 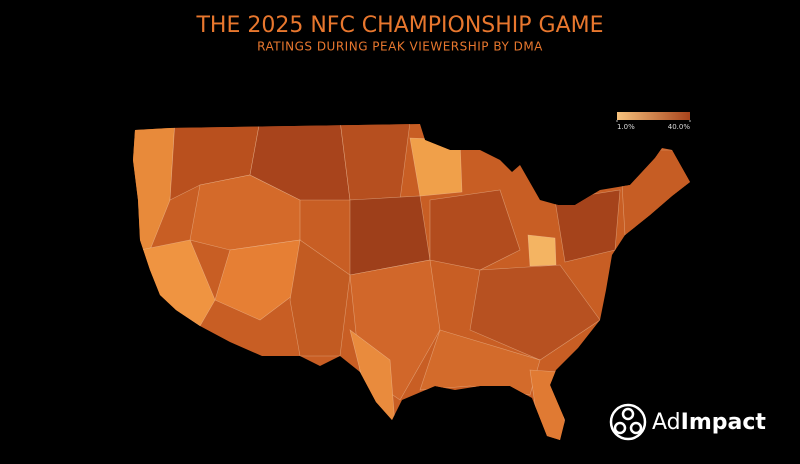 What do you see at coordinates (724, 422) in the screenshot?
I see `logo-name-text: Impact` at bounding box center [724, 422].